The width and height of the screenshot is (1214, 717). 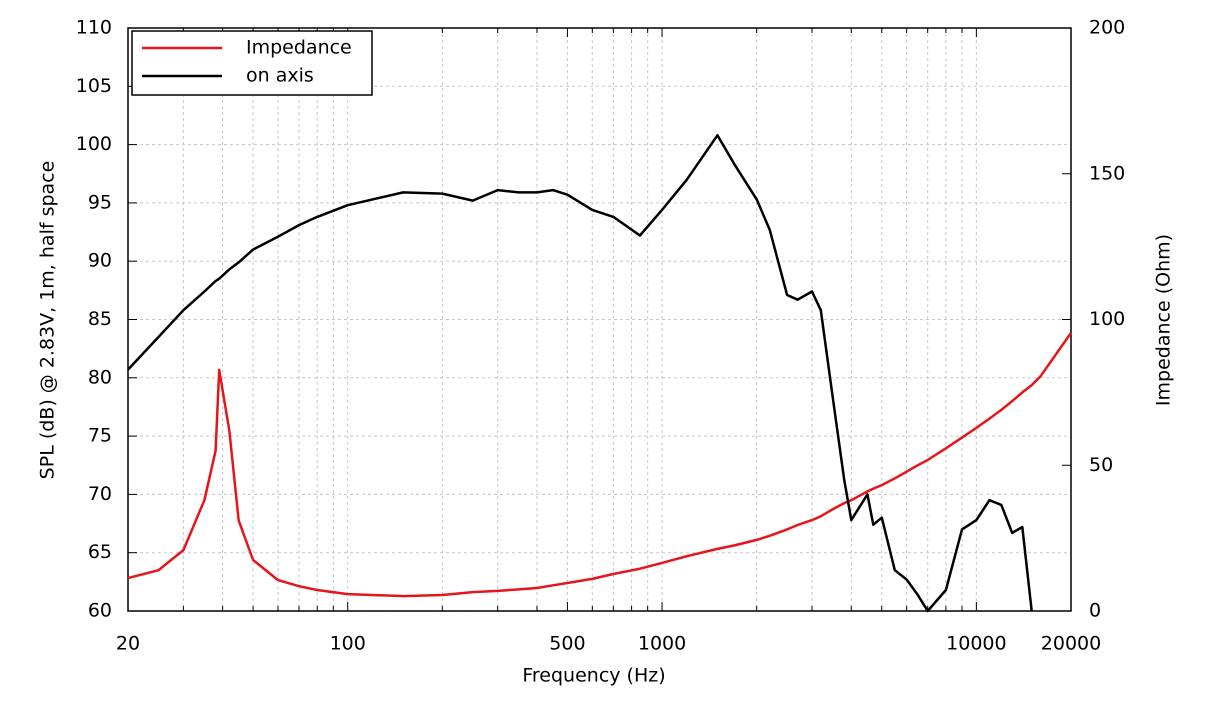 What do you see at coordinates (299, 48) in the screenshot?
I see `legend-label: Impedance` at bounding box center [299, 48].